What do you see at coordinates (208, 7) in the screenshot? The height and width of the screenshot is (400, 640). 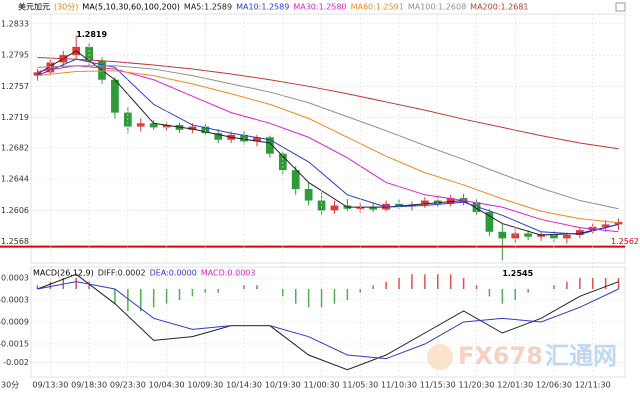 I see `legend-entry: MA5:1.2589` at bounding box center [208, 7].